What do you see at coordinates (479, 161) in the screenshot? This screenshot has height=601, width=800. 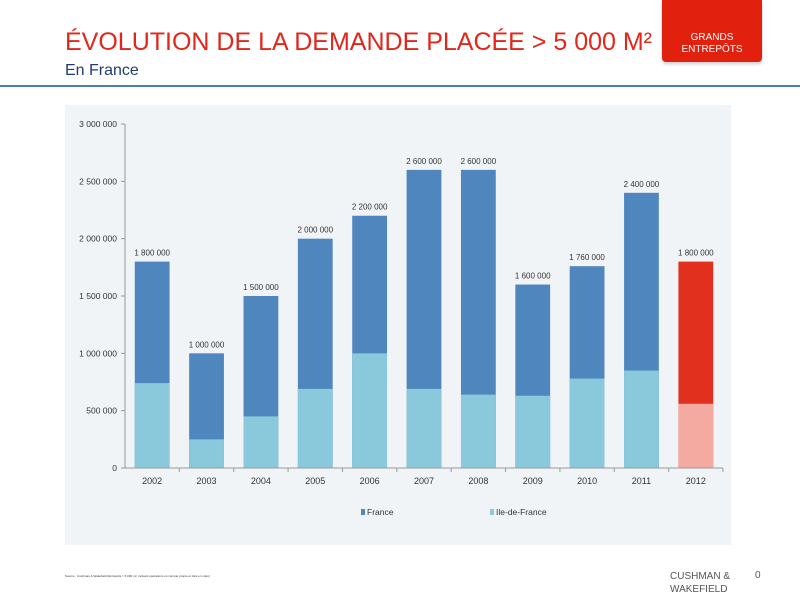 I see `data-label-2008: 2 600 000` at bounding box center [479, 161].